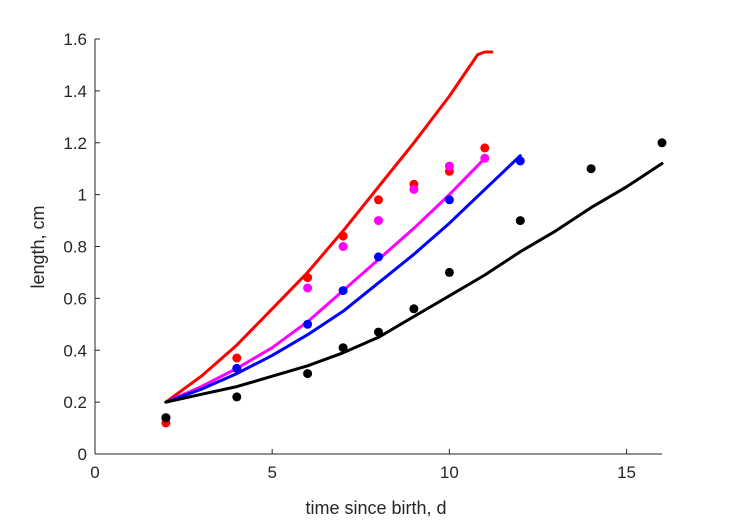  I want to click on y-tick-label: 1, so click(82, 195).